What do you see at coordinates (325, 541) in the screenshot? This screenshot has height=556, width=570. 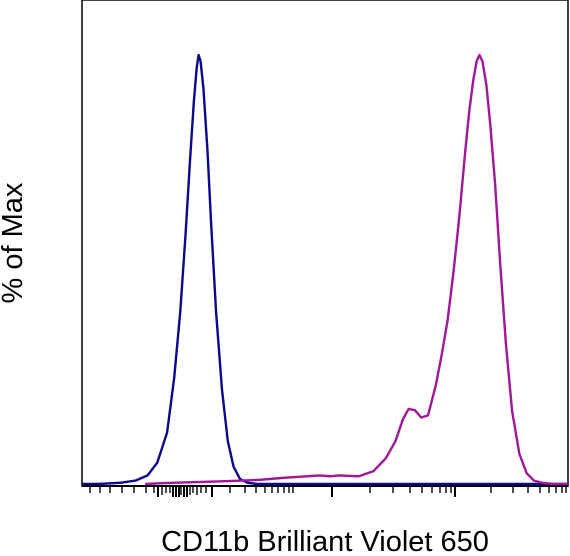 I see `x-axis-label: CD11b Brilliant Violet 650` at bounding box center [325, 541].